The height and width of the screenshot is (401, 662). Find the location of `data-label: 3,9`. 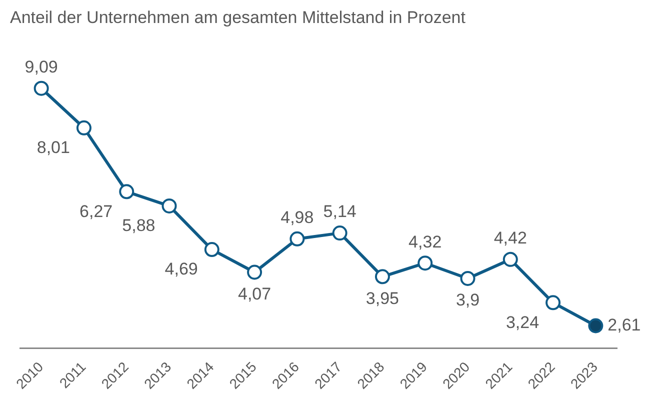

data-label: 3,9 is located at coordinates (468, 300).